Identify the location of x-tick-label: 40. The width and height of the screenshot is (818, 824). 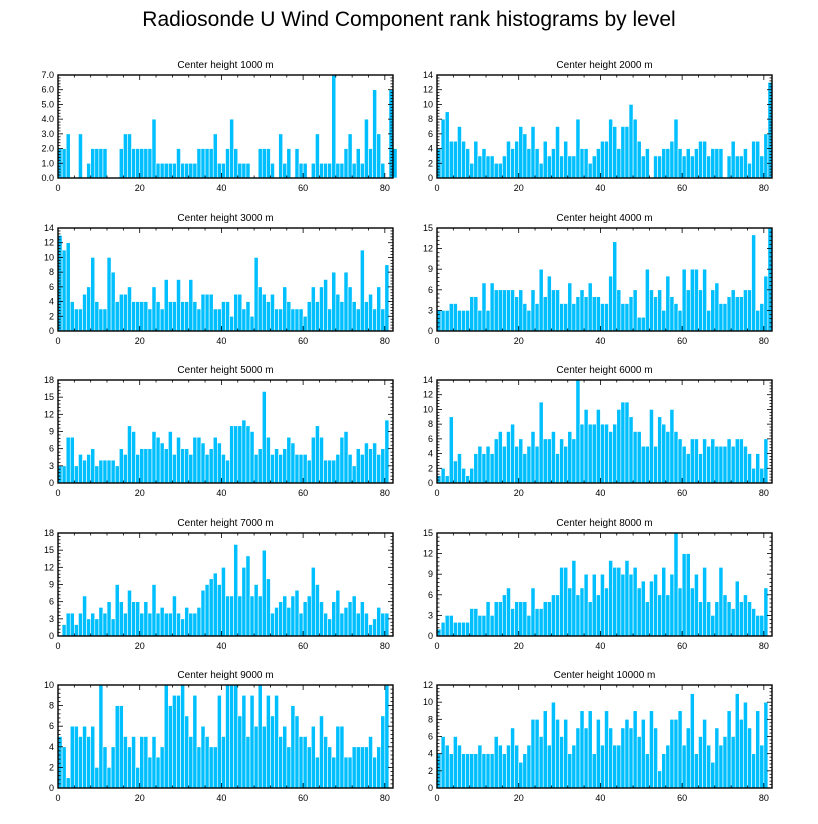
(221, 188).